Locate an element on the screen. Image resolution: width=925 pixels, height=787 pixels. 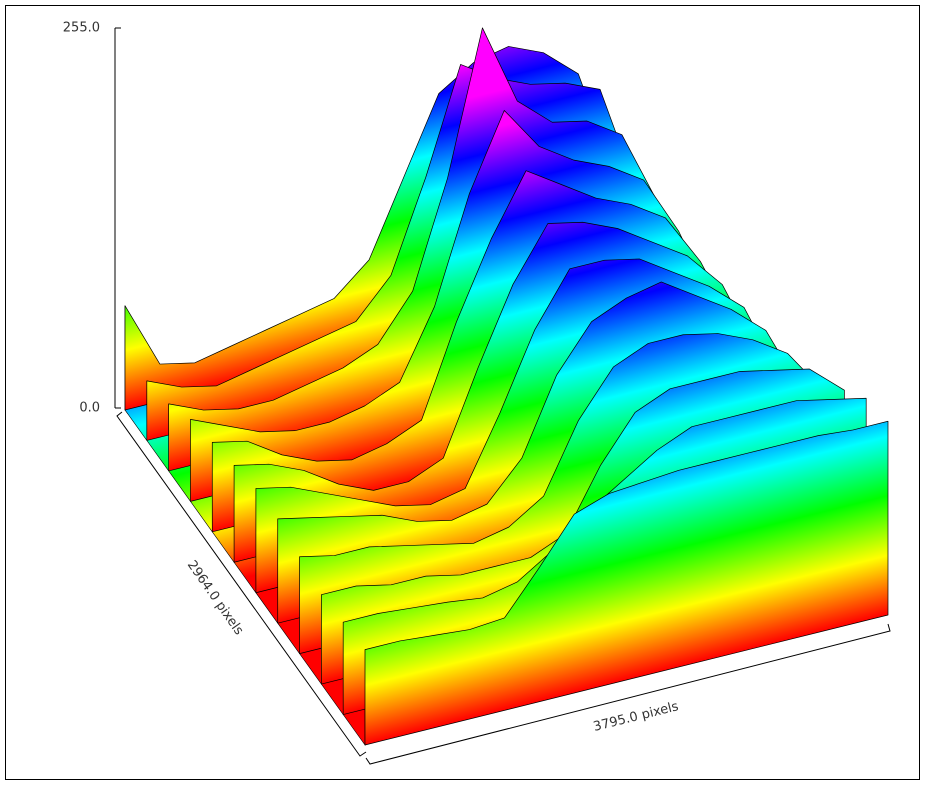
z-tick-label: 255.0 is located at coordinates (81, 28).